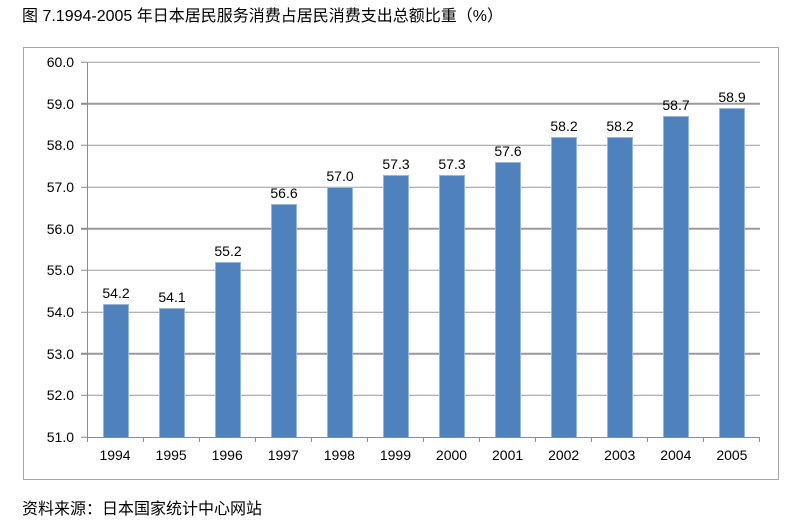  I want to click on bar-1998: 57.0, so click(340, 302).